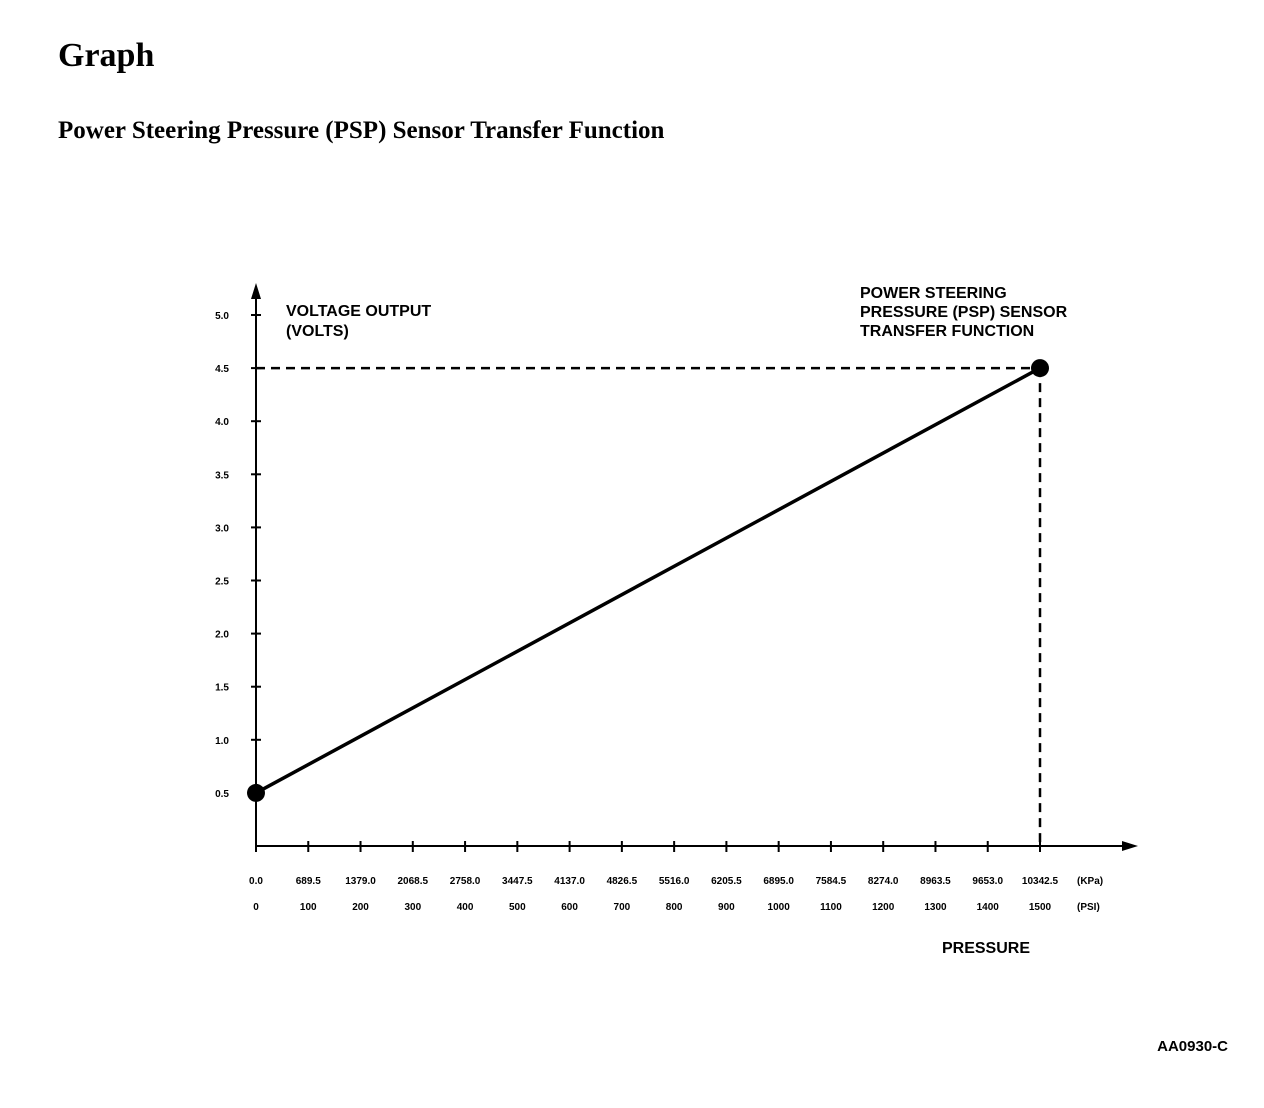  What do you see at coordinates (831, 907) in the screenshot?
I see `x-tick-label-psi: 1100` at bounding box center [831, 907].